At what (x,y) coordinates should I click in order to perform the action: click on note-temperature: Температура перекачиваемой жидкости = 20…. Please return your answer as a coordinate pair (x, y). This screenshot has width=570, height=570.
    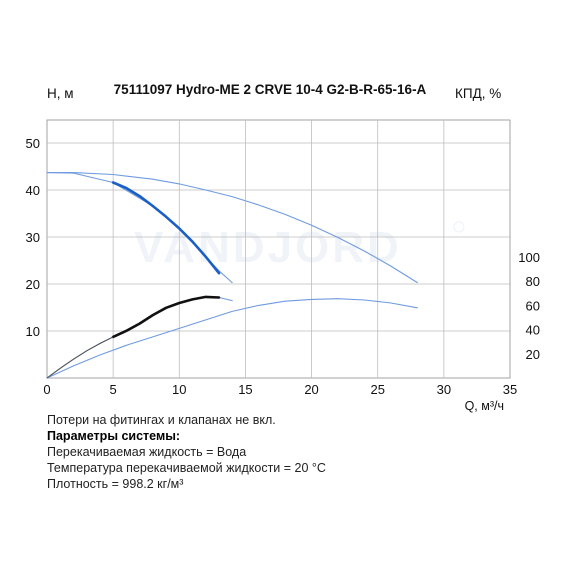
    Looking at the image, I should click on (186, 468).